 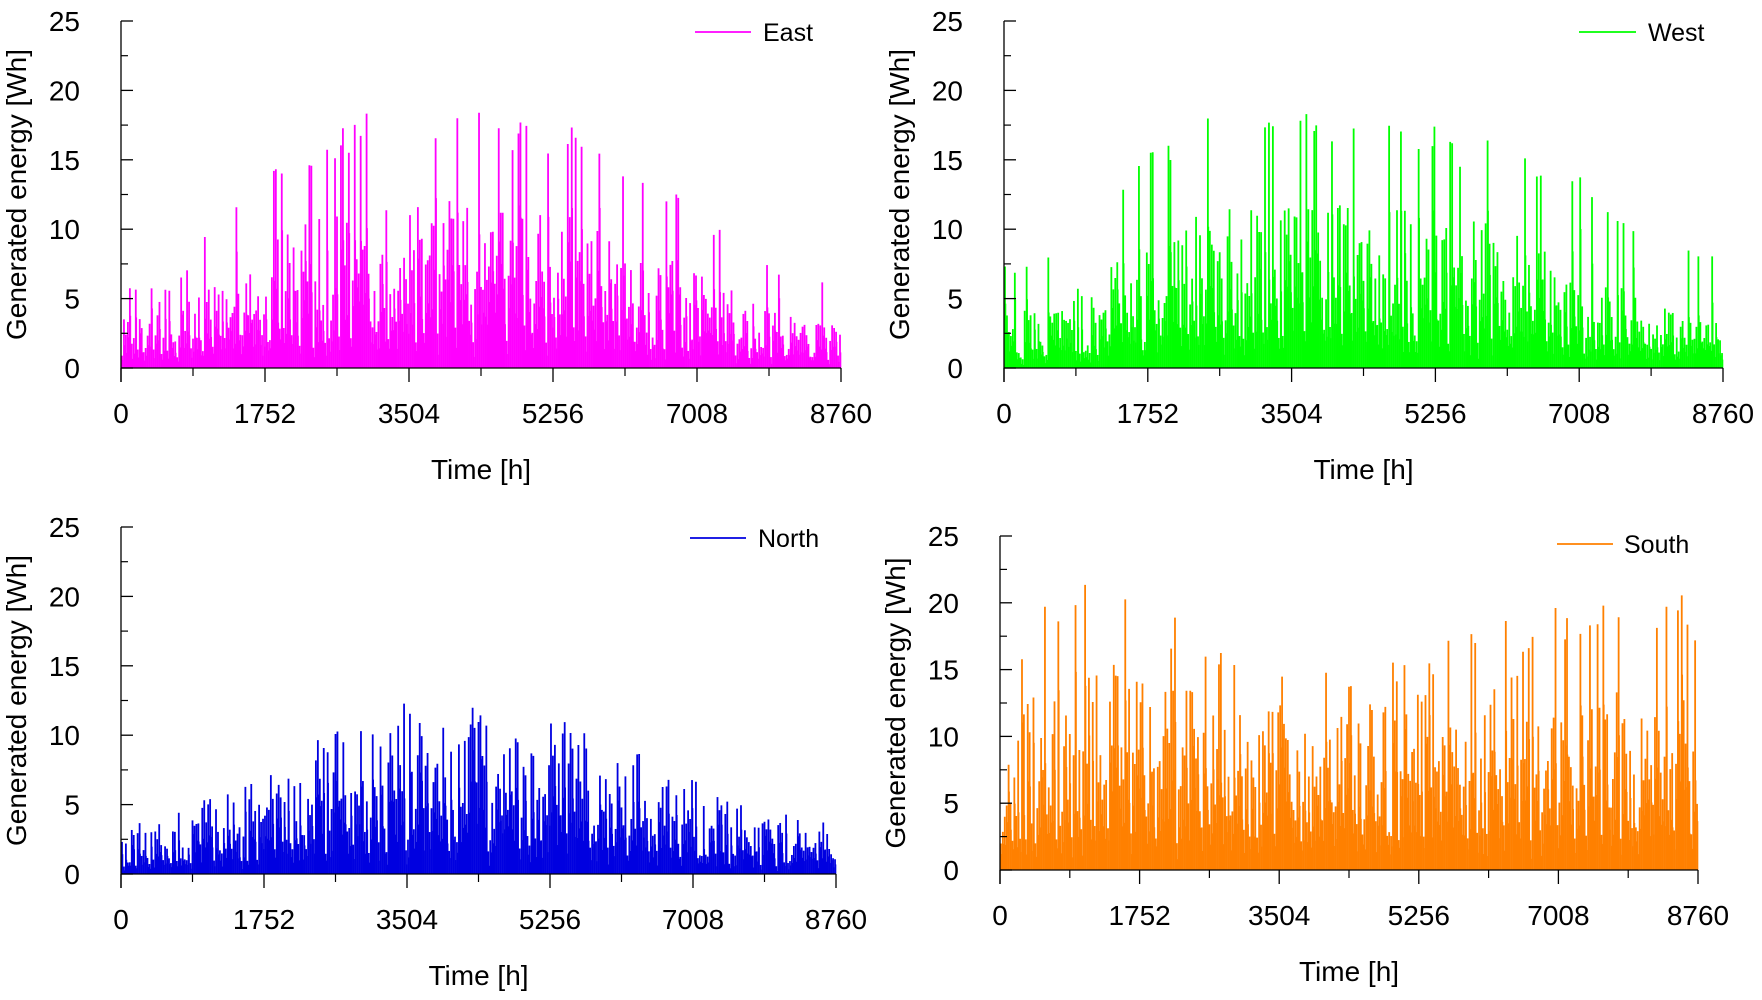 What do you see at coordinates (1623, 545) in the screenshot?
I see `legend: South` at bounding box center [1623, 545].